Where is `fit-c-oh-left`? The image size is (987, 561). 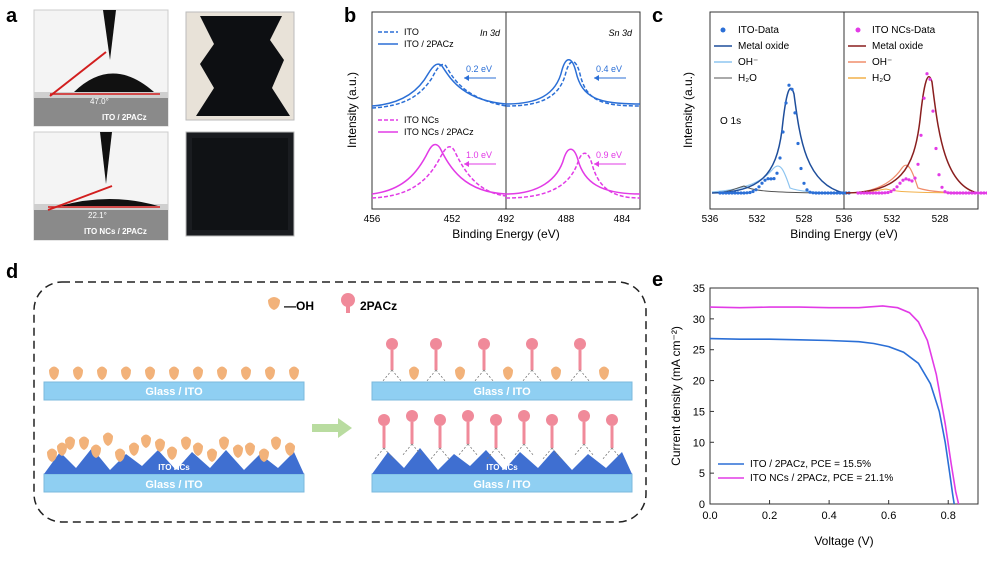
fit-c-oh-left is located at coordinates (778, 179).